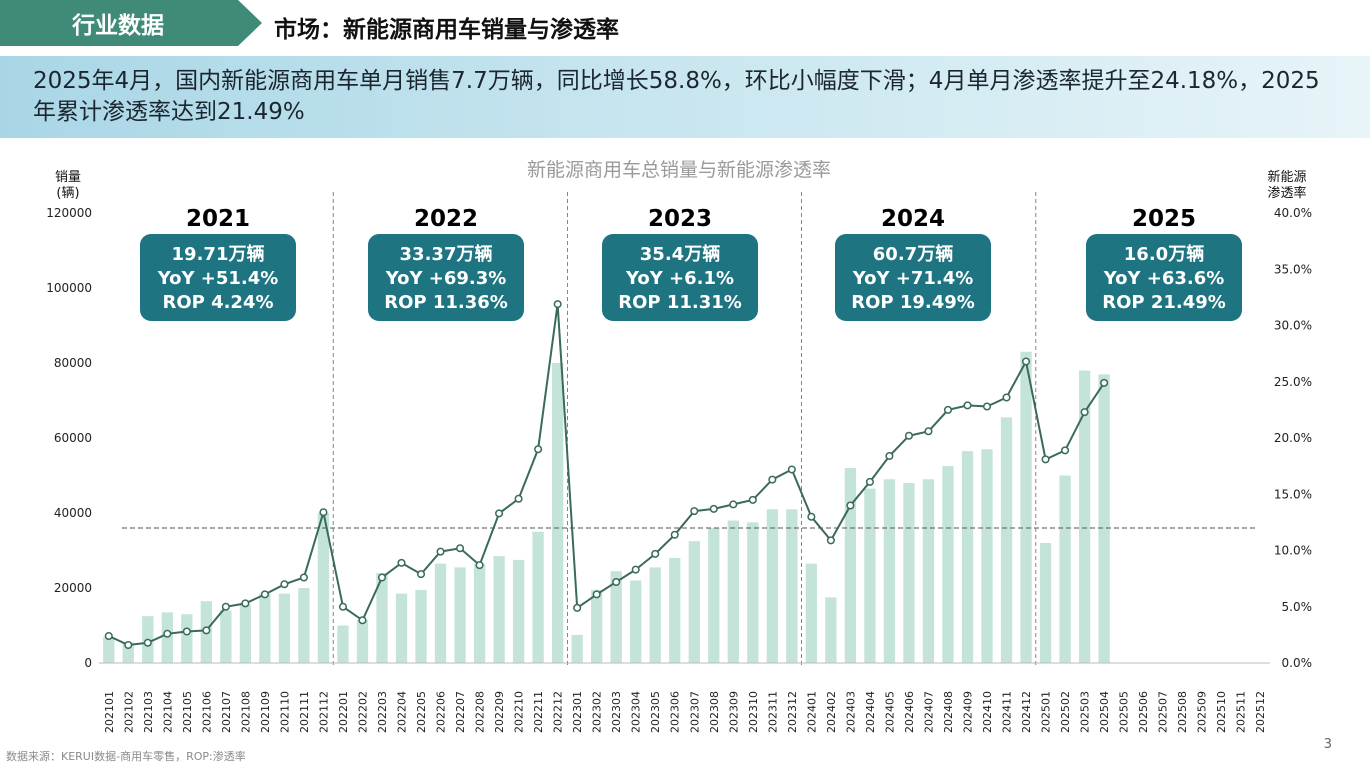 The width and height of the screenshot is (1370, 770). What do you see at coordinates (909, 712) in the screenshot?
I see `x-tick-label: 202406` at bounding box center [909, 712].